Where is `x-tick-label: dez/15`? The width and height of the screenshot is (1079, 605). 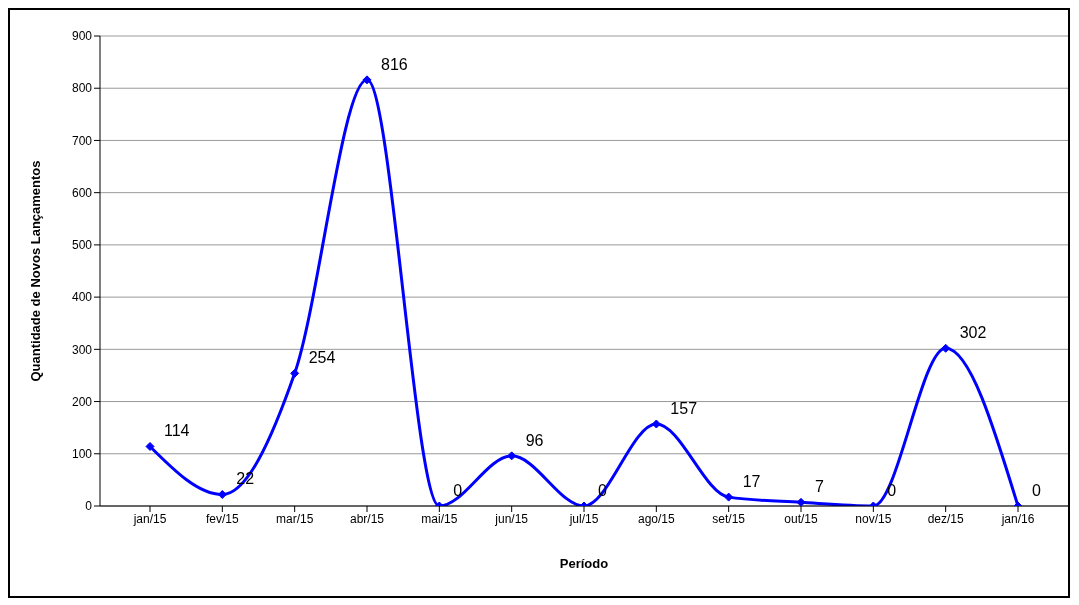 x-tick-label: dez/15 is located at coordinates (946, 518).